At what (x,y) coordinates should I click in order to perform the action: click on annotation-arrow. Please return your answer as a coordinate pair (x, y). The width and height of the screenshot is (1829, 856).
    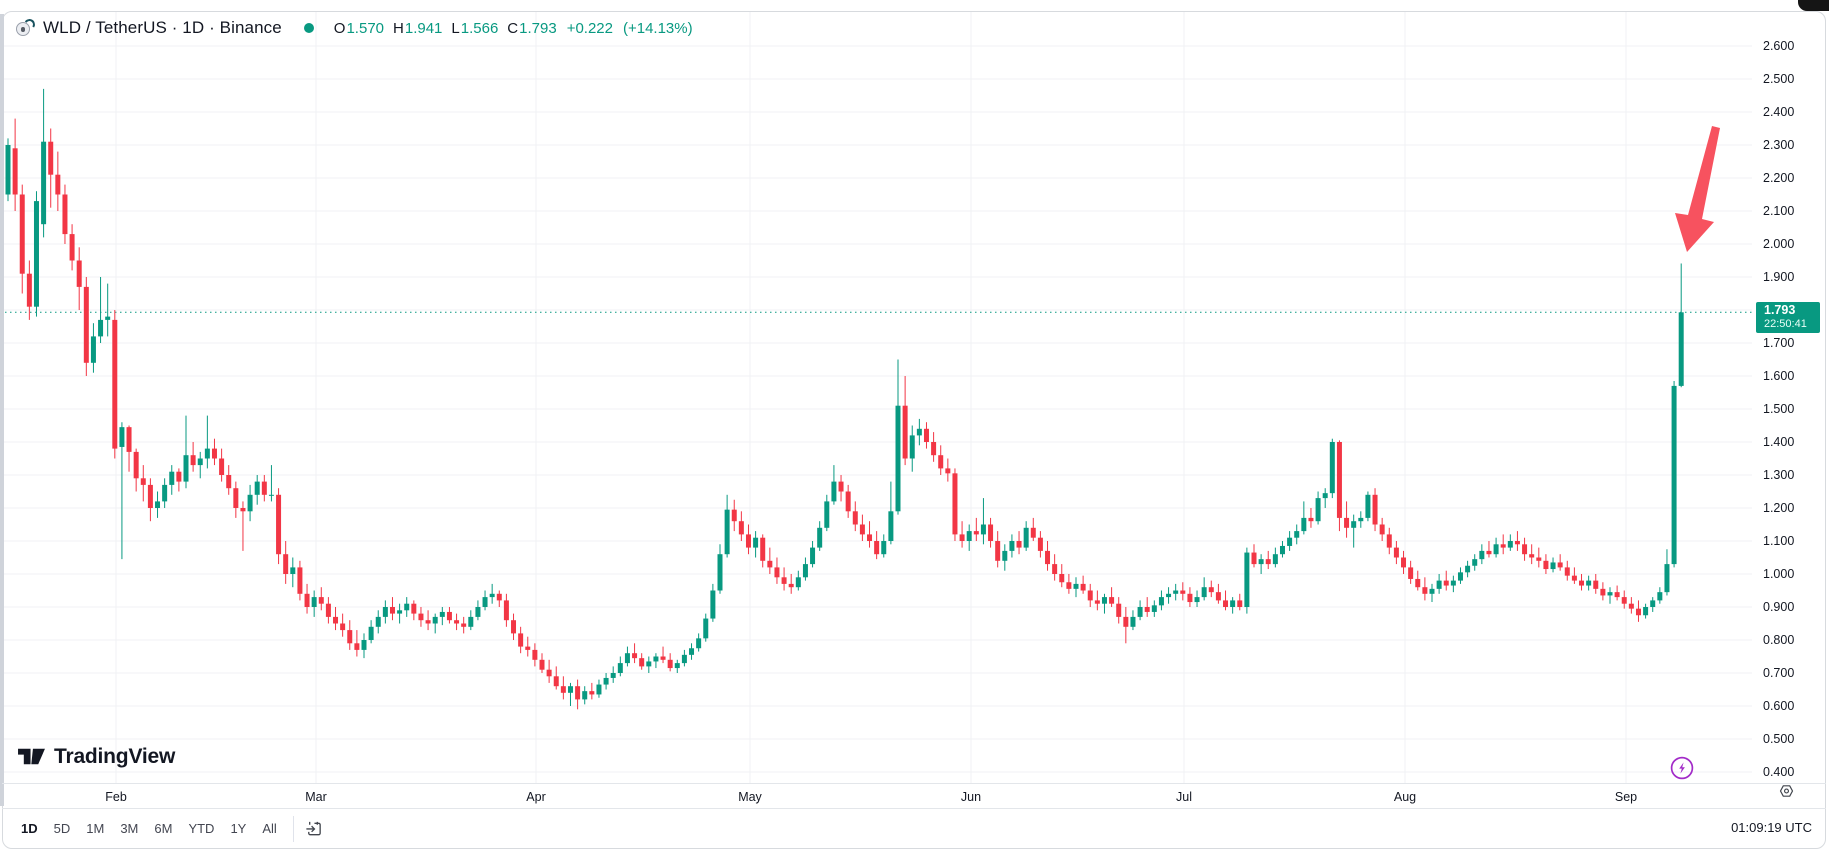
    Looking at the image, I should click on (1697, 189).